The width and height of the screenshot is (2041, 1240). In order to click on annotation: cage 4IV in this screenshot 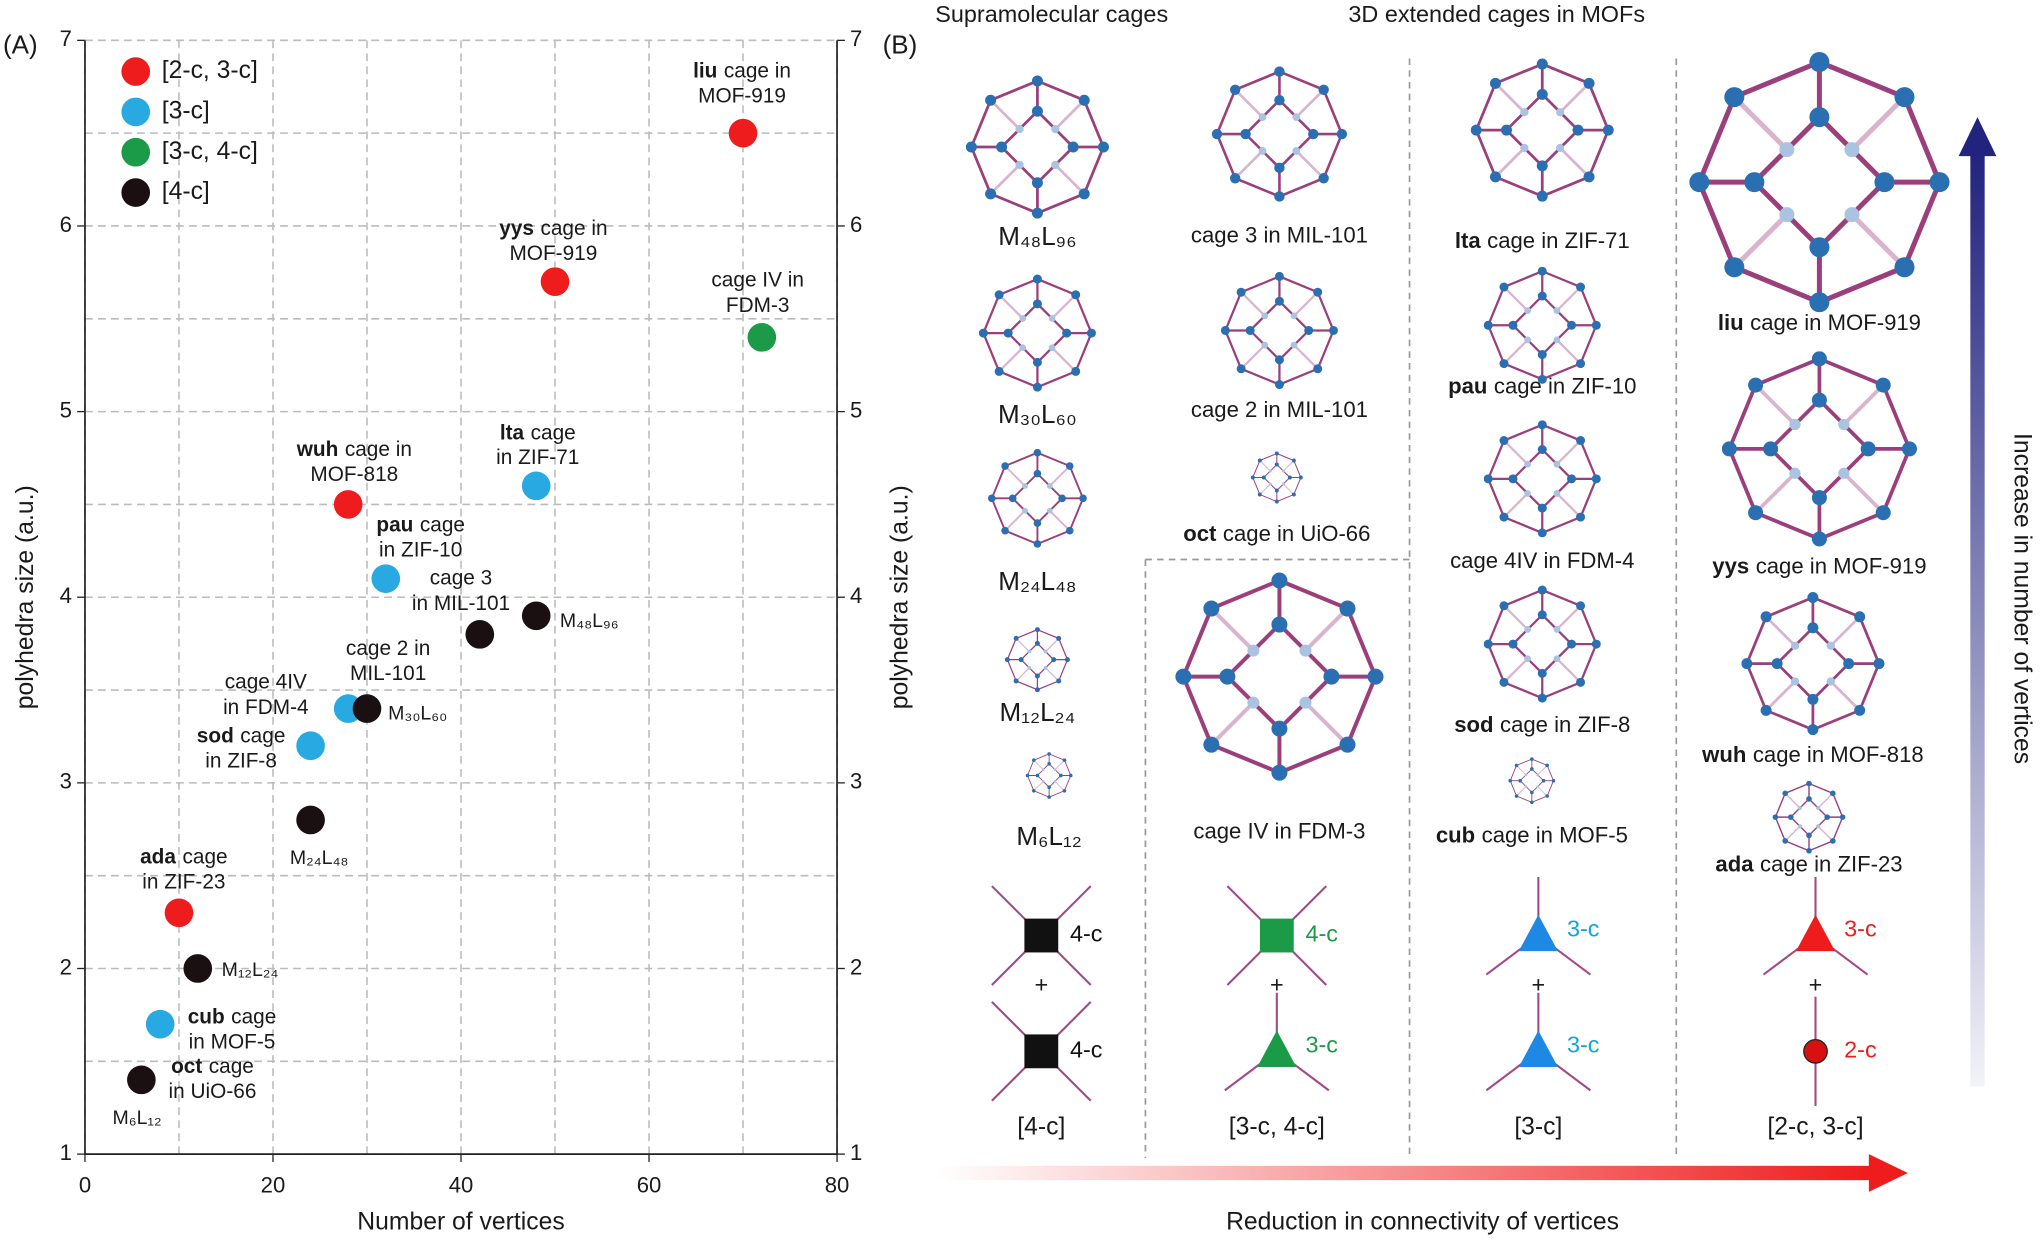, I will do `click(266, 682)`.